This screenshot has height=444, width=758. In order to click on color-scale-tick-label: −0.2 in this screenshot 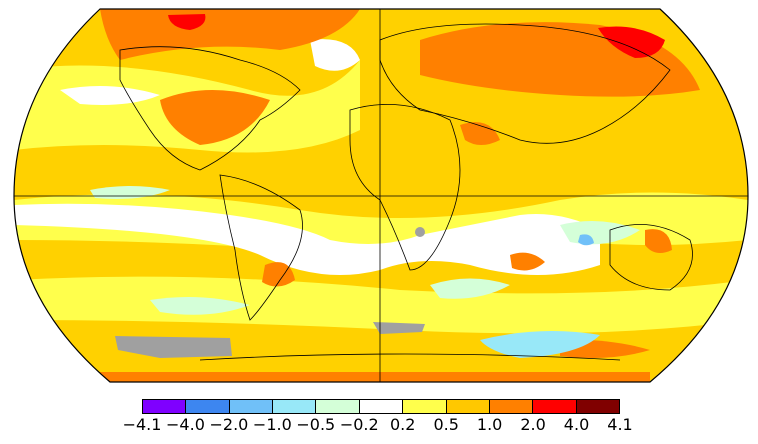, I will do `click(359, 424)`.